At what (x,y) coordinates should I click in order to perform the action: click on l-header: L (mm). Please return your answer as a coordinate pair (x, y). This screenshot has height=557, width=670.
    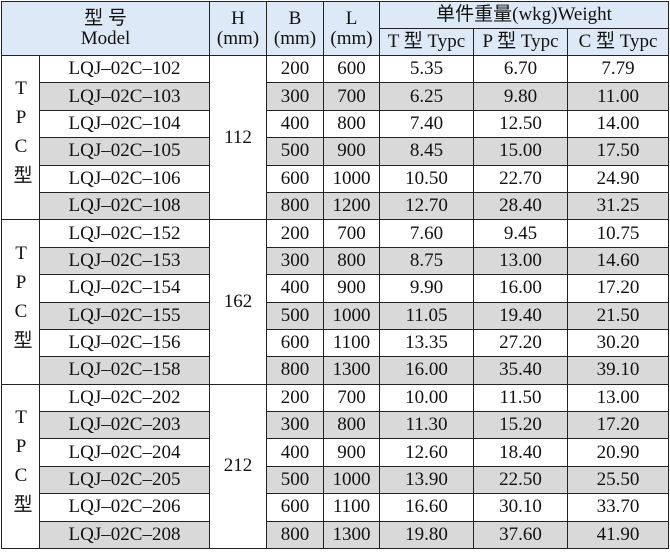
    Looking at the image, I should click on (352, 28).